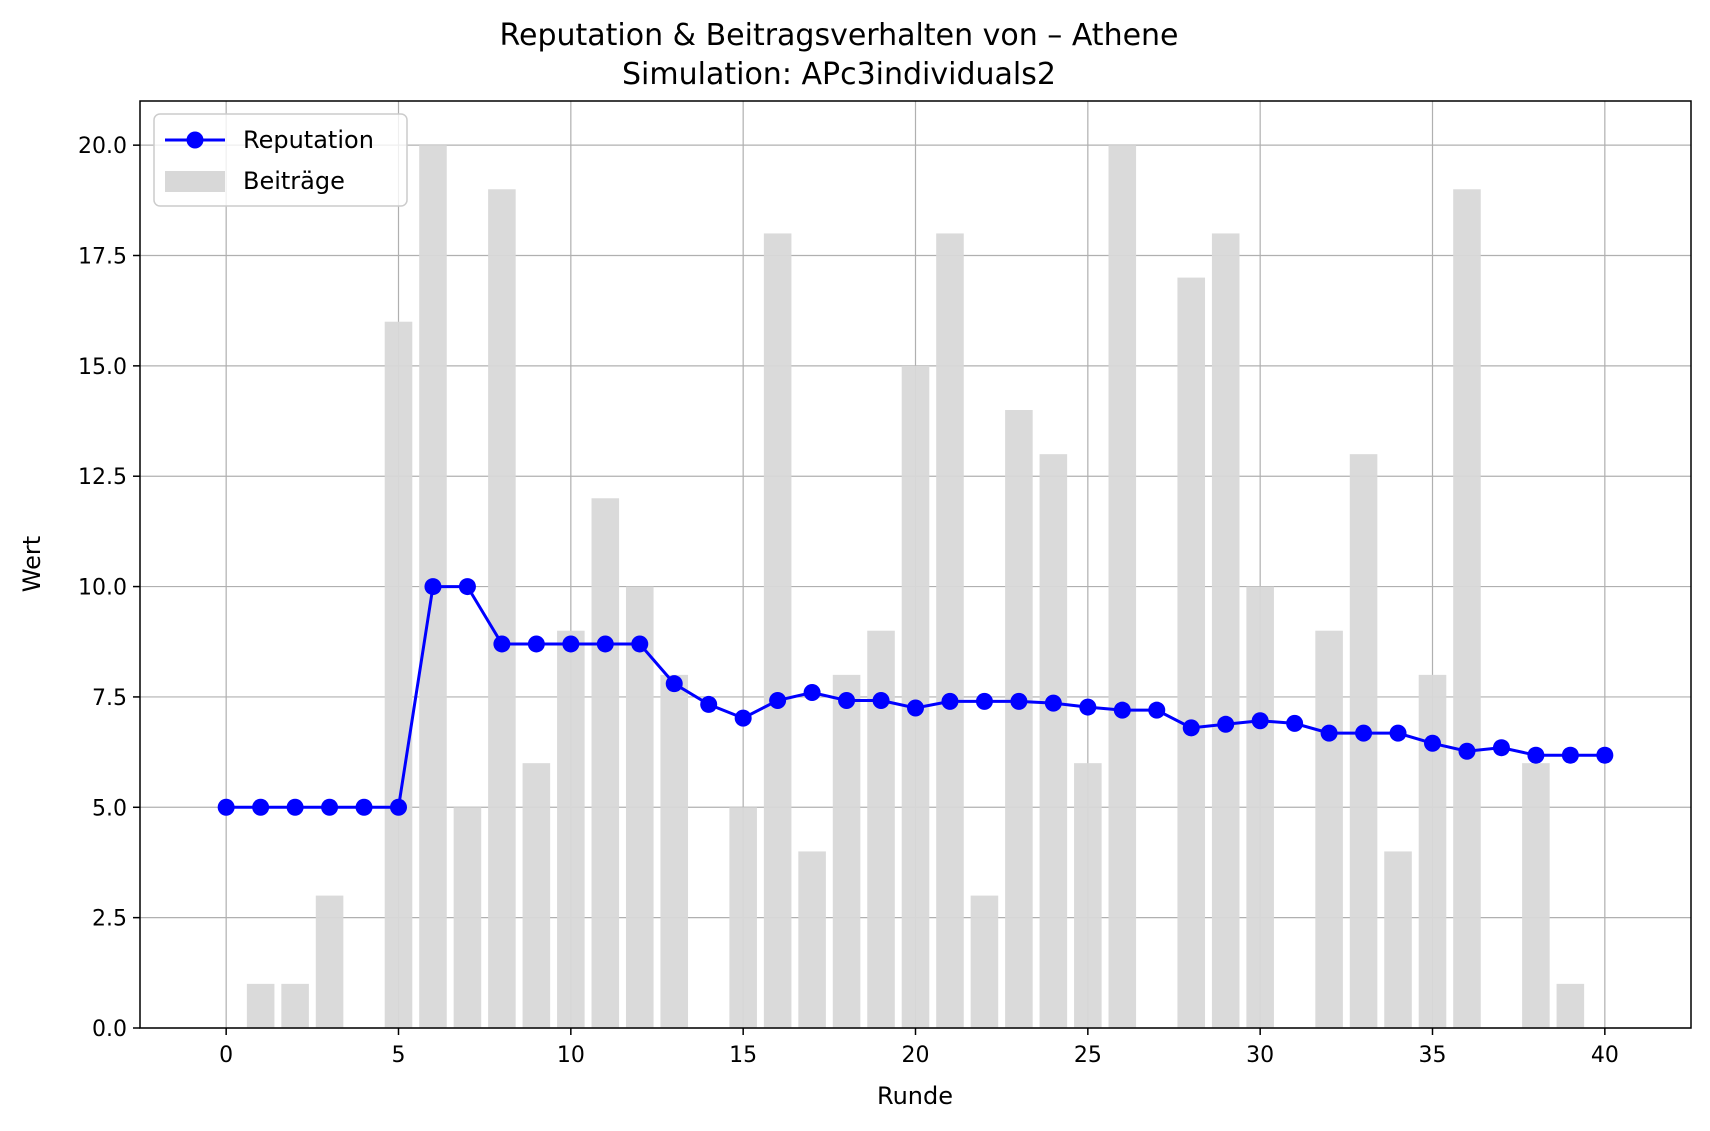  Describe the element at coordinates (280, 160) in the screenshot. I see `legend: Reputation Beiträge` at that location.